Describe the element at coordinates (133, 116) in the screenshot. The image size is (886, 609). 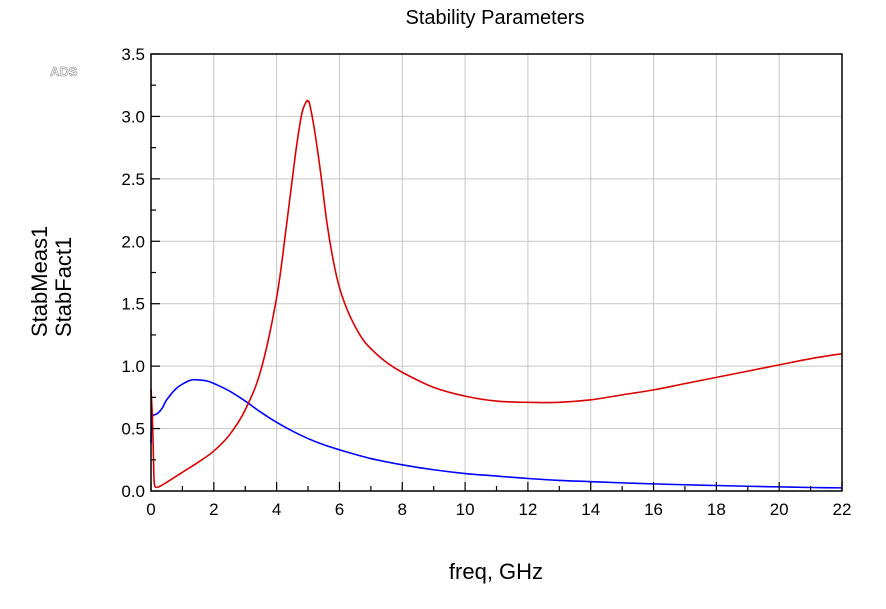
I see `y-tick-label: 3.0` at that location.